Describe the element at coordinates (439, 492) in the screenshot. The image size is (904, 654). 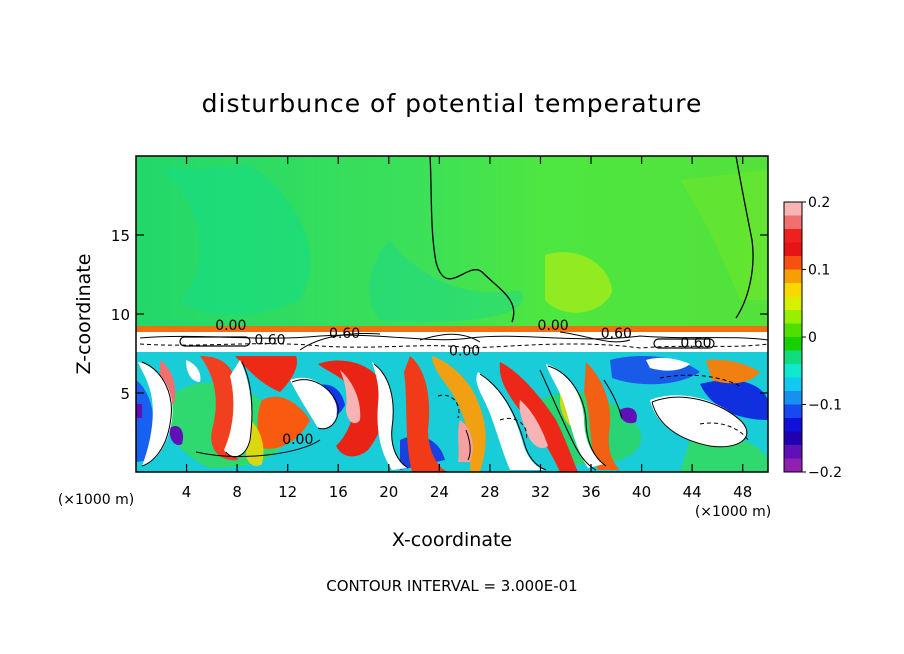
I see `x-tick-label: 24` at that location.